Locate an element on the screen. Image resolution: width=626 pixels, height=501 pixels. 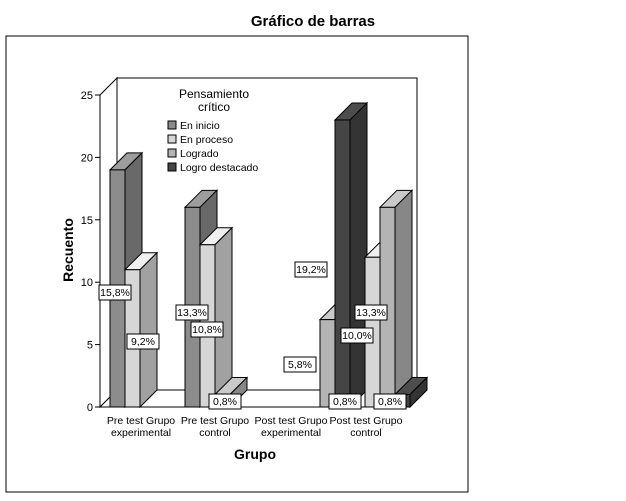
legend-item: Logrado is located at coordinates (193, 154).